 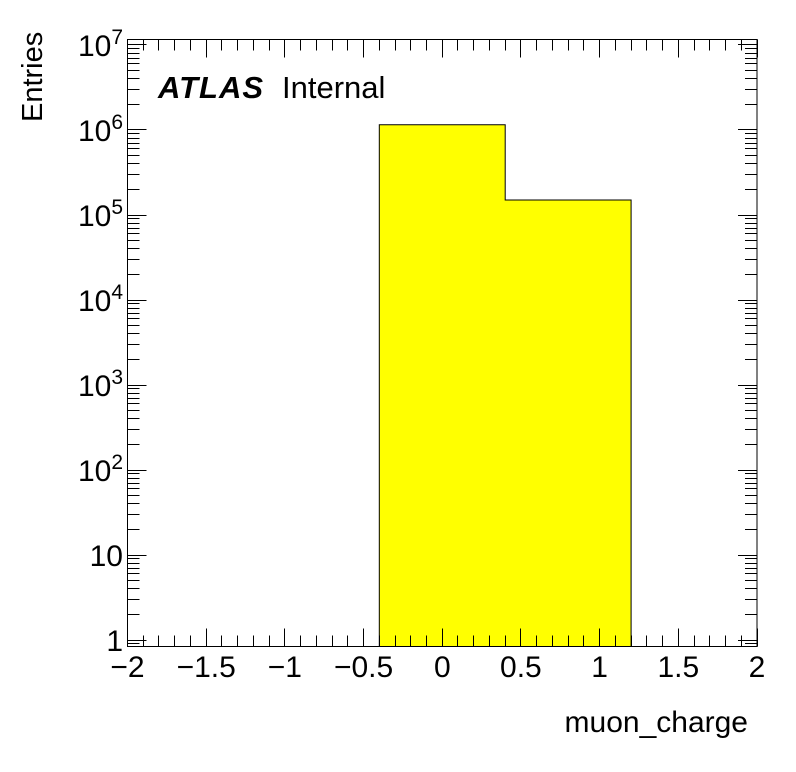 I want to click on y-tick-label: 10⁶, so click(x=100, y=129).